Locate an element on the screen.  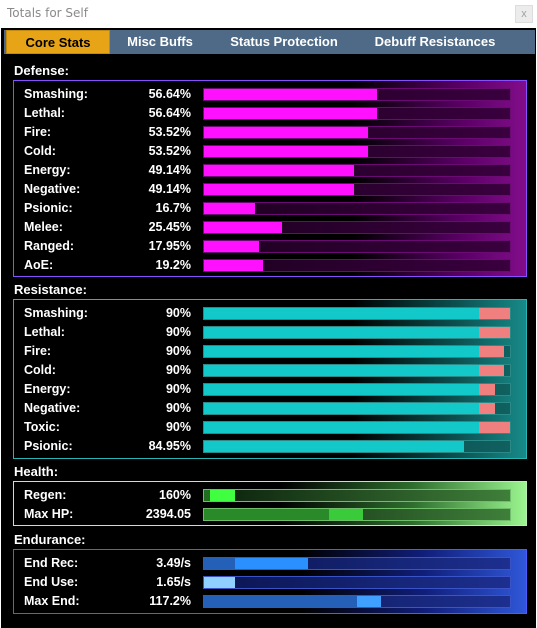
defense-row-ranged: Ranged: 17.95% is located at coordinates (270, 246).